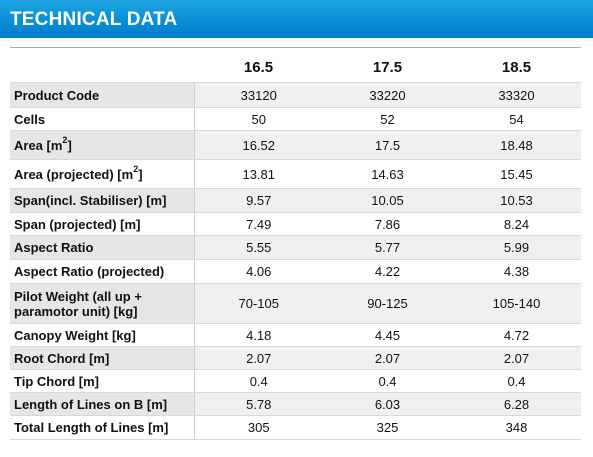 This screenshot has height=457, width=593. What do you see at coordinates (38, 145) in the screenshot?
I see `row-label-text: Area [m` at bounding box center [38, 145].